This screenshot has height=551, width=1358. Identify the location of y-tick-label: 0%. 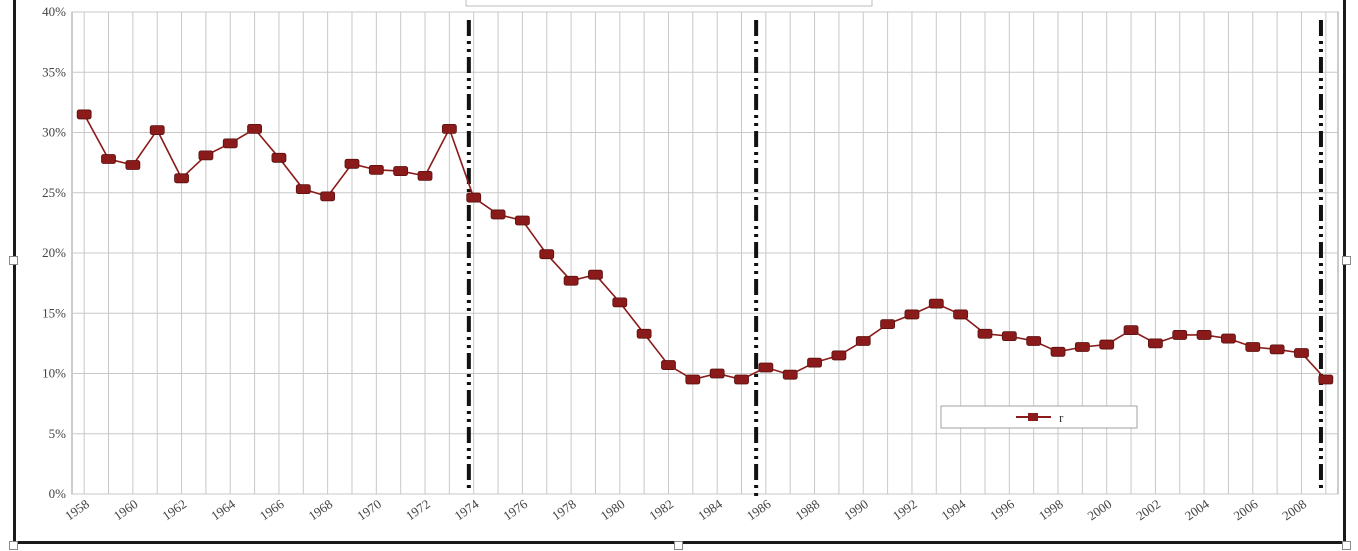
(58, 493).